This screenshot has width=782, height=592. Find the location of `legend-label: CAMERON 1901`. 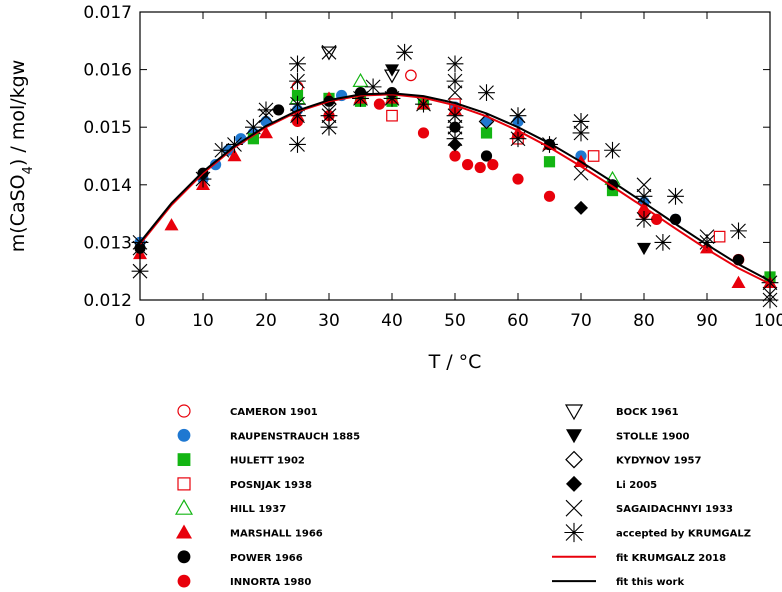

legend-label: CAMERON 1901 is located at coordinates (274, 412).